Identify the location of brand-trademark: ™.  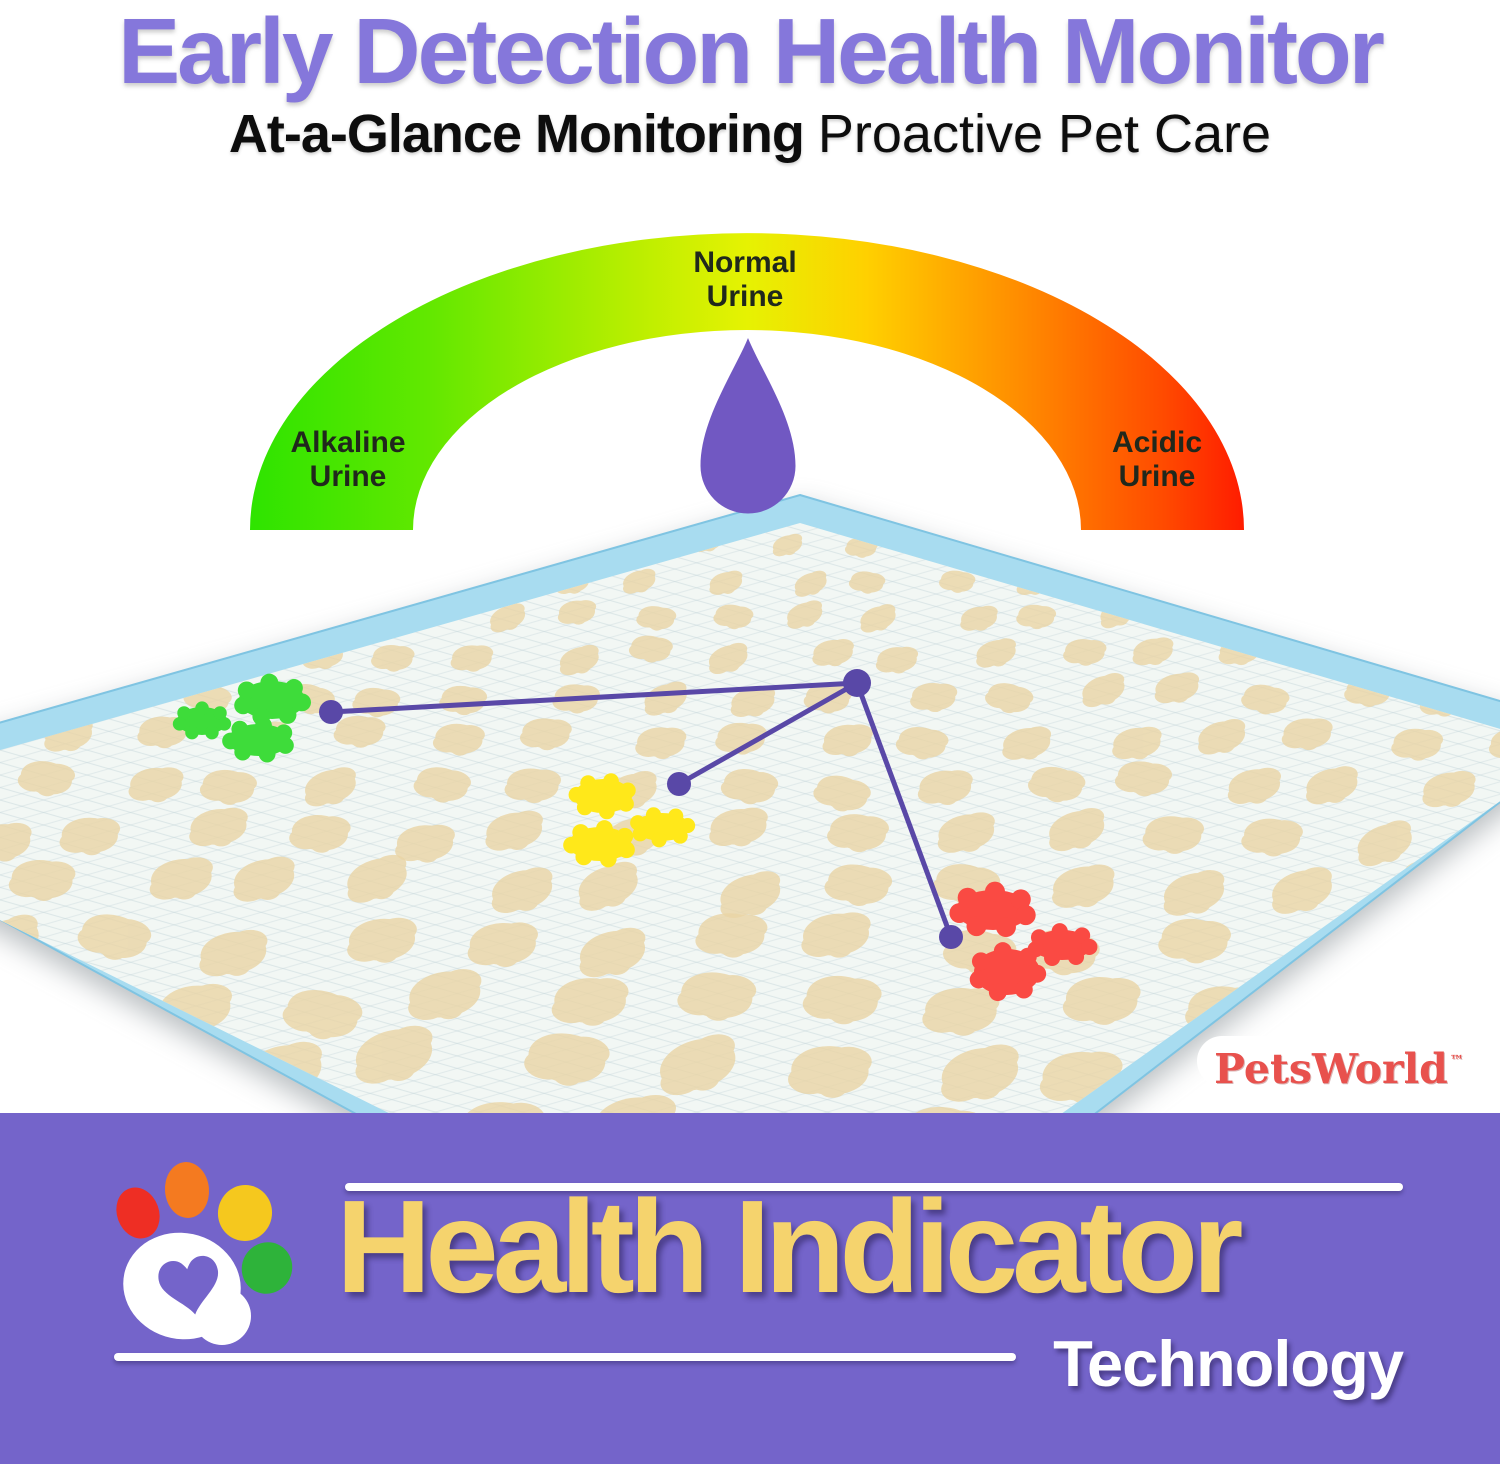
(1456, 1061).